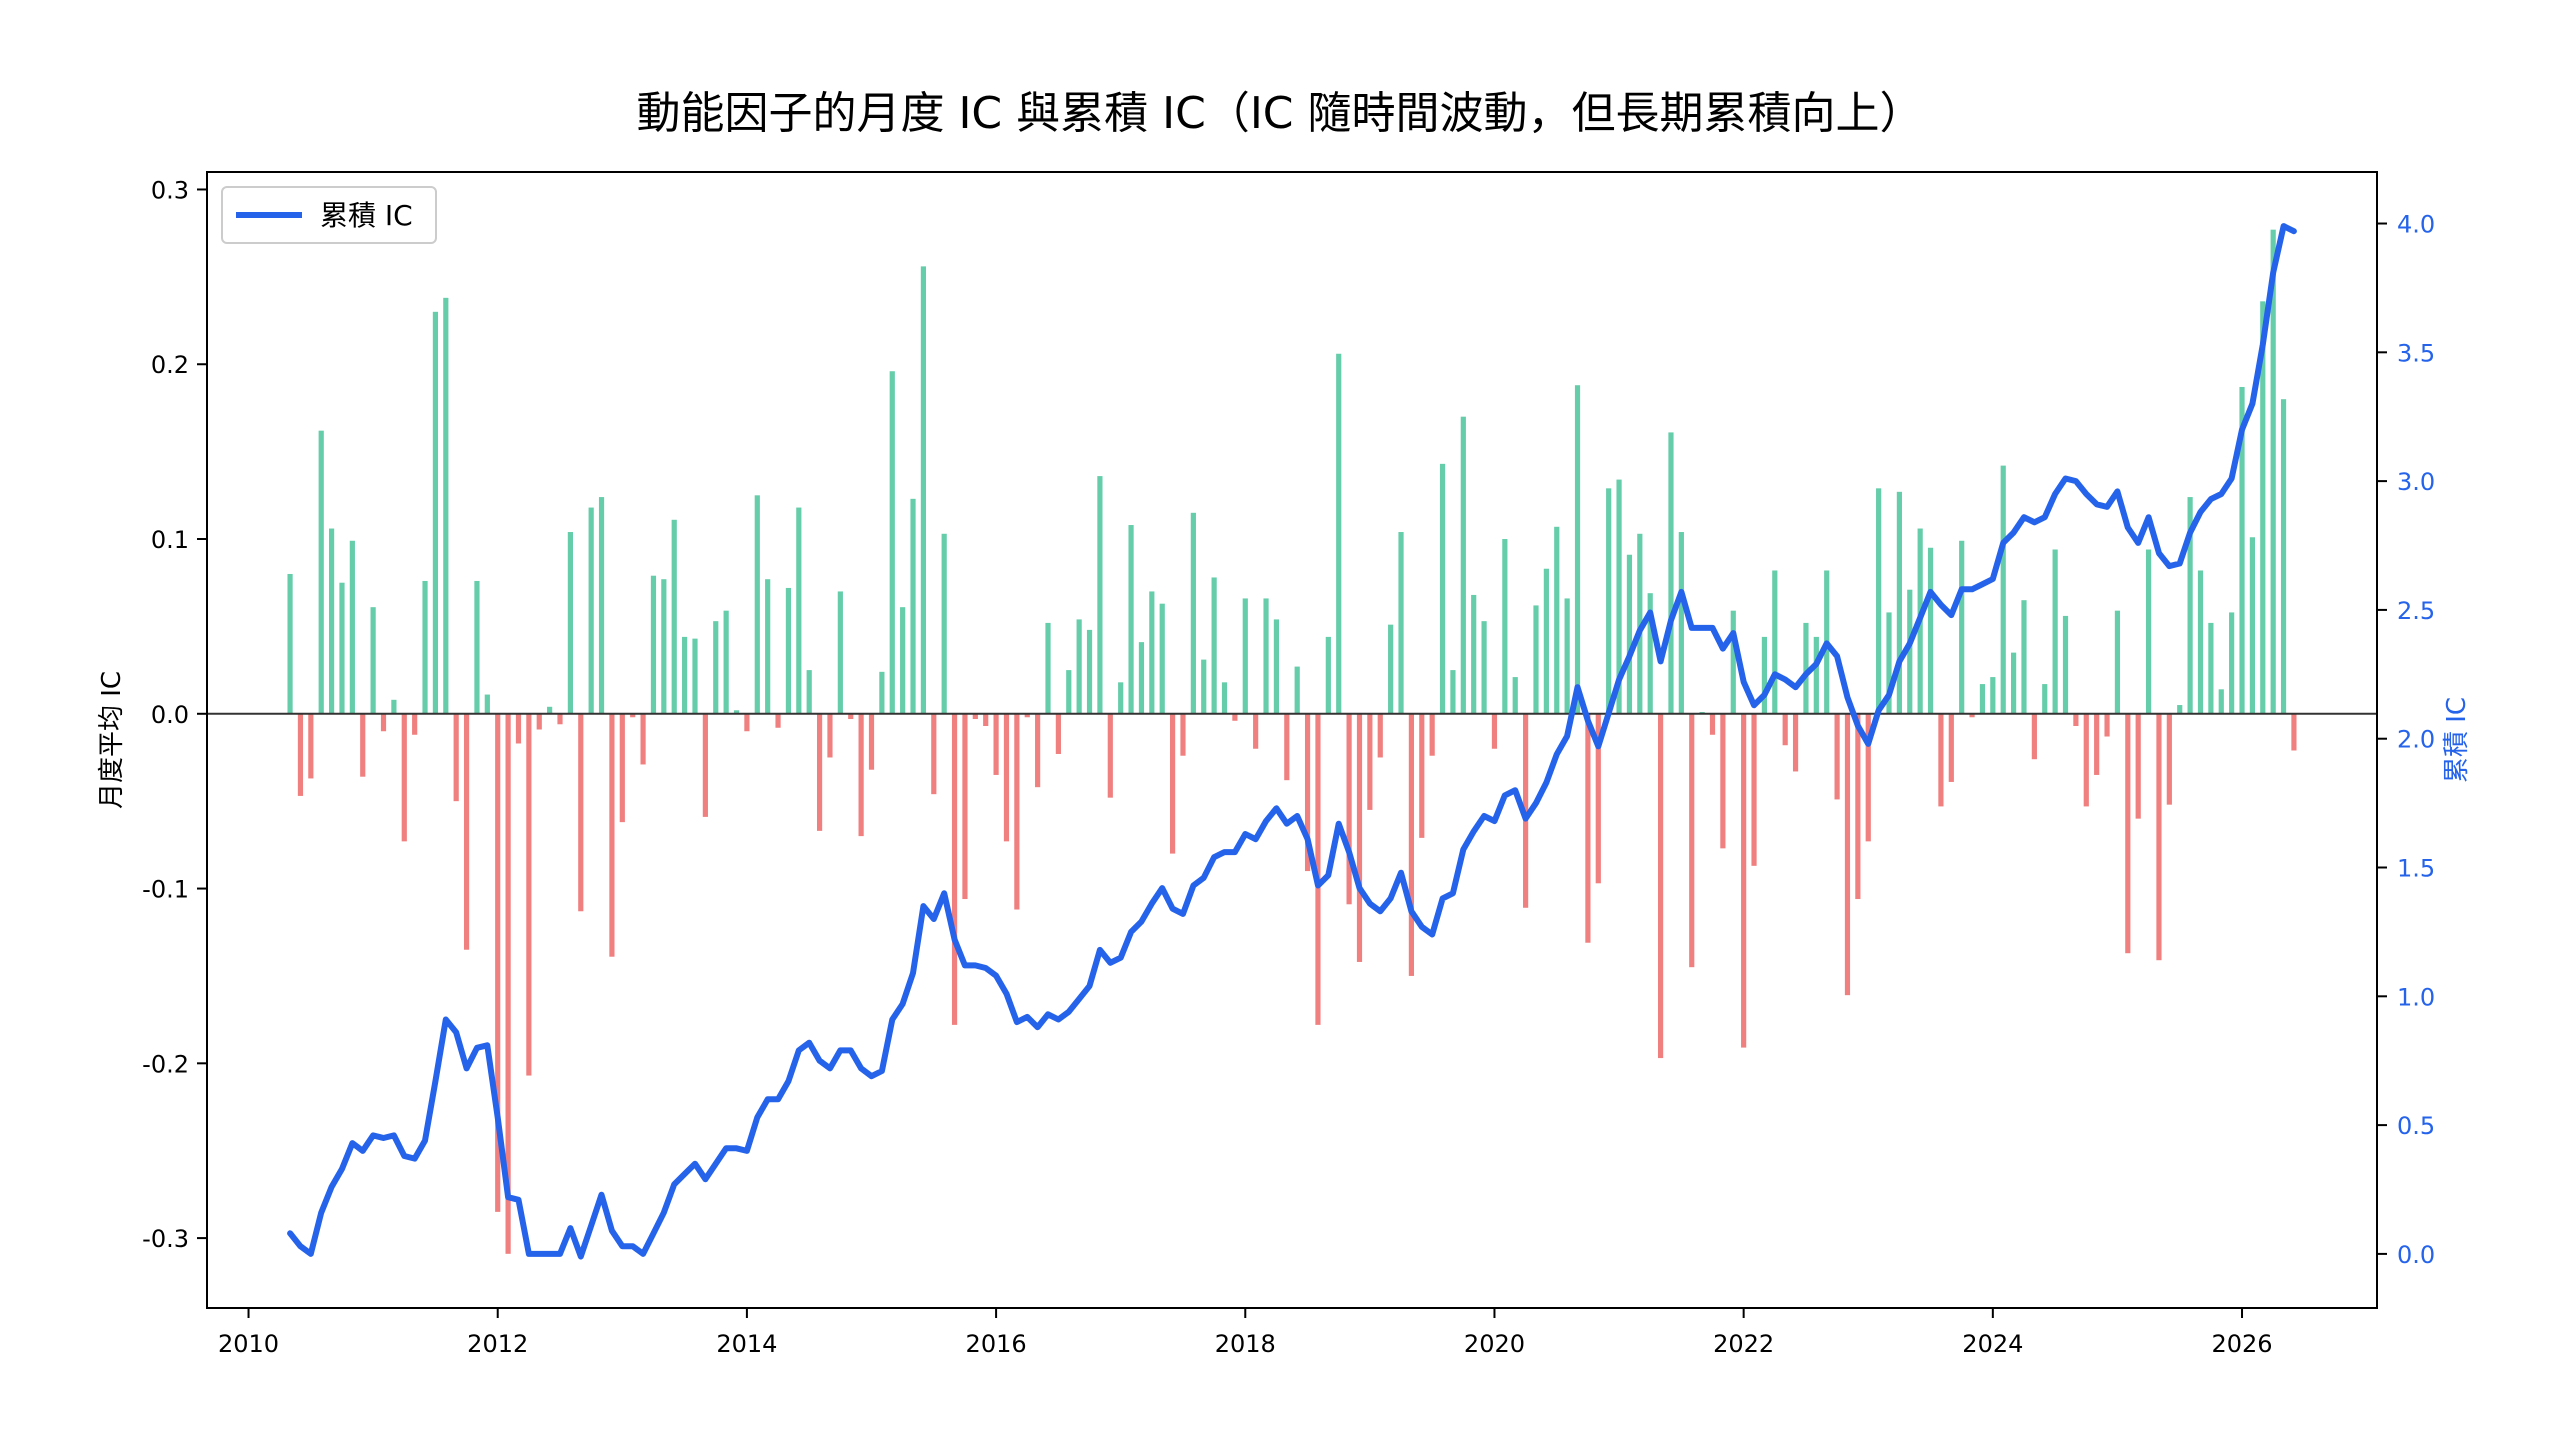 This screenshot has height=1444, width=2560. Describe the element at coordinates (366, 215) in the screenshot. I see `legend-entry-cumulative-ic: 累積 IC` at that location.